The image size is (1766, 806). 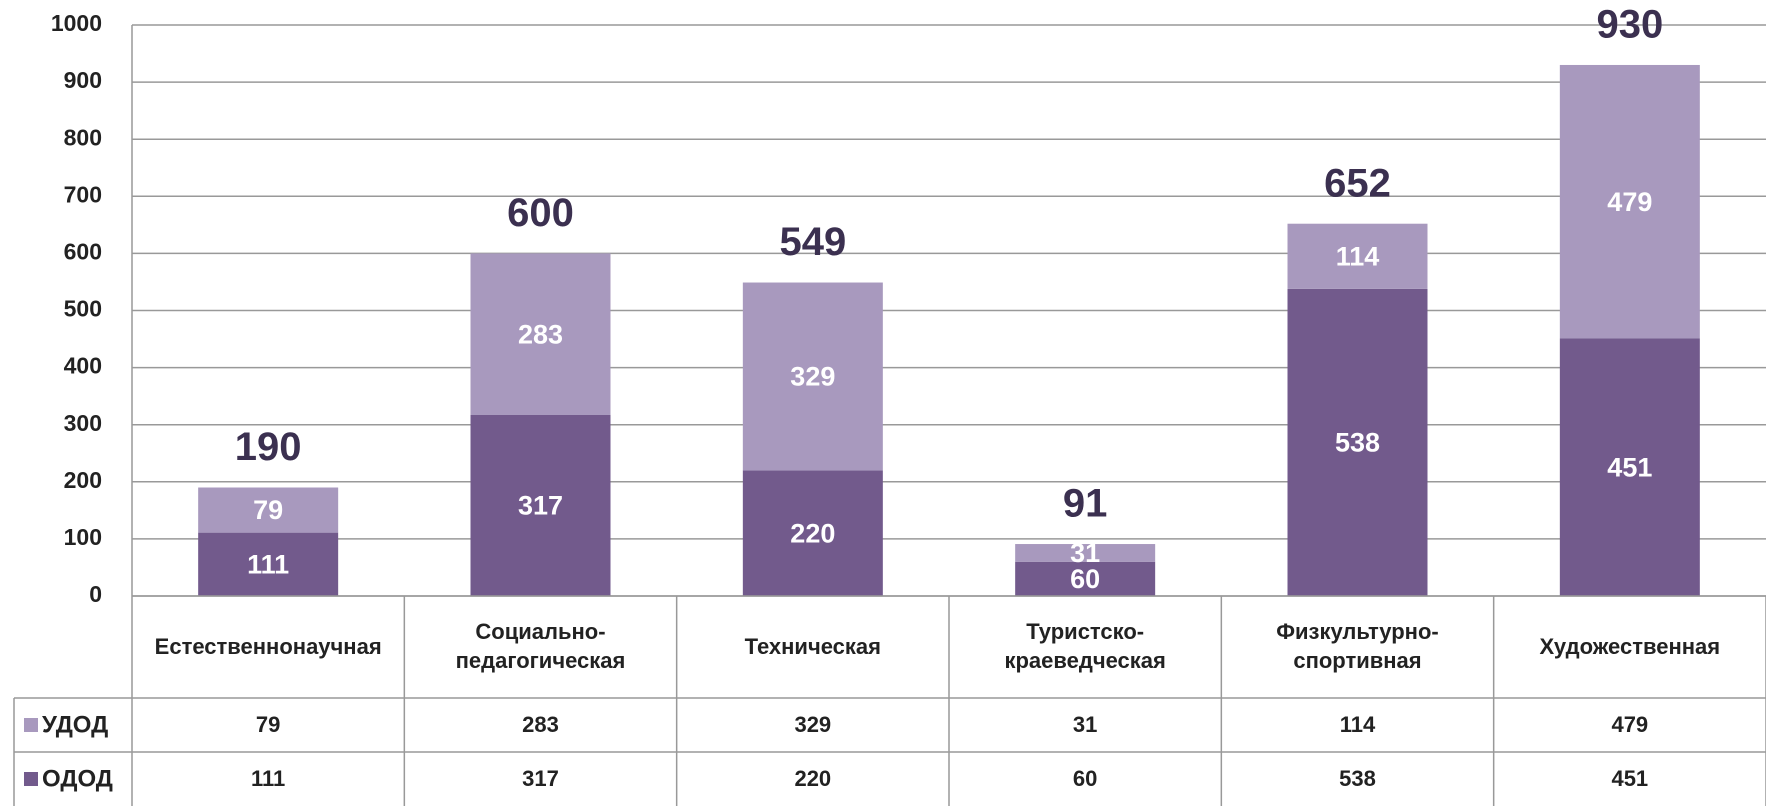 I want to click on data-label: 114, so click(x=1358, y=256).